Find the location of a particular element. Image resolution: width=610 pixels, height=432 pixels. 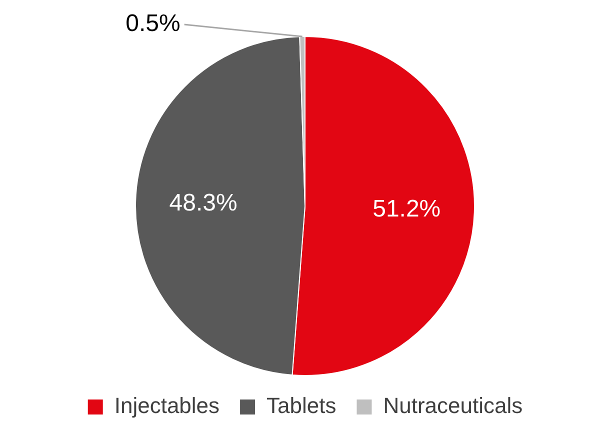

data-label: 51.2% is located at coordinates (406, 208).